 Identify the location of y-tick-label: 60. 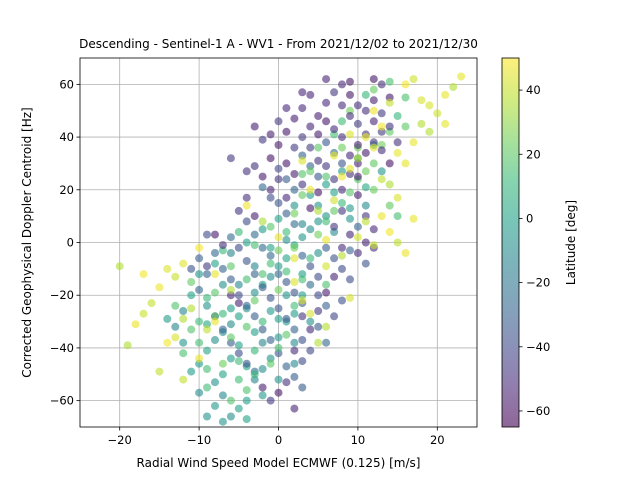
(66, 84).